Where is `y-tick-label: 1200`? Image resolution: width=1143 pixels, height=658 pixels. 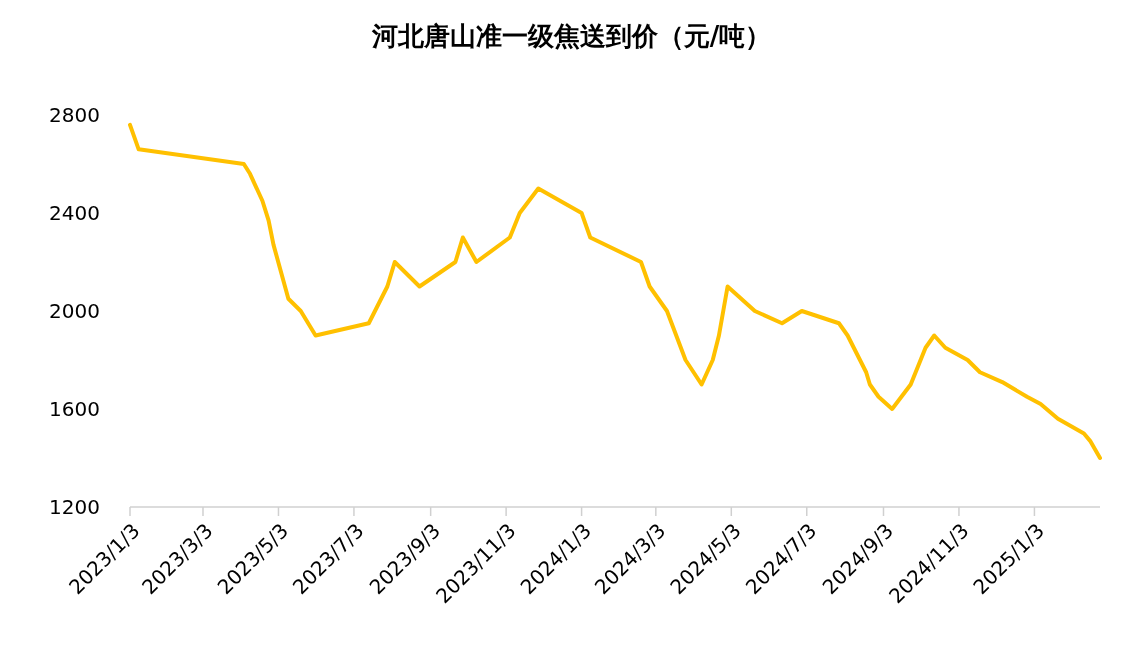
y-tick-label: 1200 is located at coordinates (74, 507).